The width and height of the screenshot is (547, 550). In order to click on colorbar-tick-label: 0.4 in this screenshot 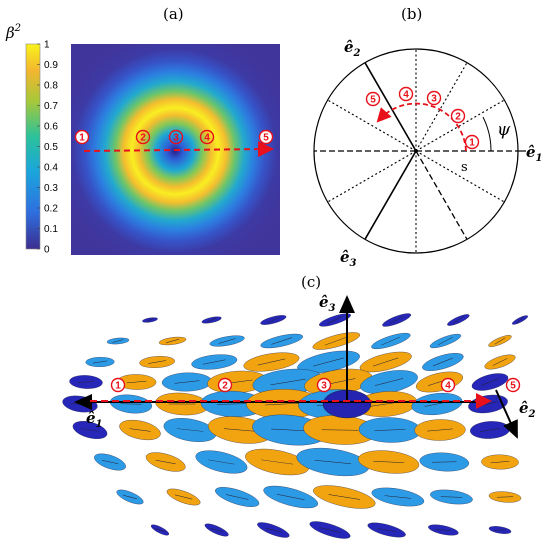, I will do `click(51, 168)`.